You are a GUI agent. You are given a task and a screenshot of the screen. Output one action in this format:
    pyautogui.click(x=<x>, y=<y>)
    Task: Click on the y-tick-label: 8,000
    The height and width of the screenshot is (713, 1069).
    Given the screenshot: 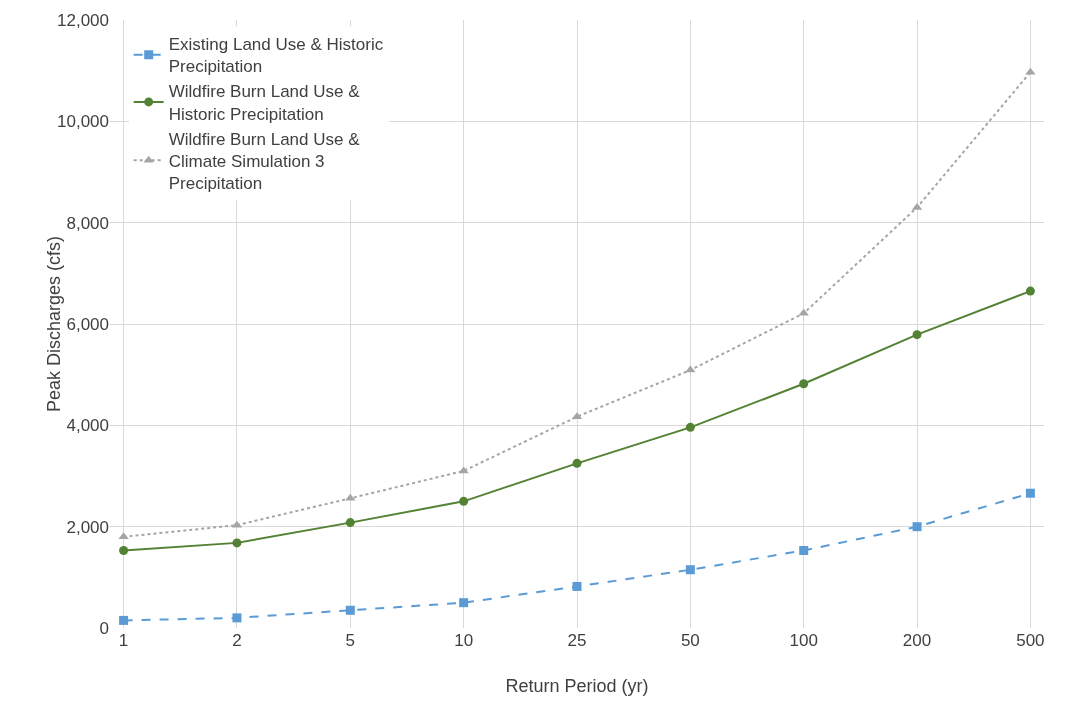 What is the action you would take?
    pyautogui.click(x=87, y=223)
    